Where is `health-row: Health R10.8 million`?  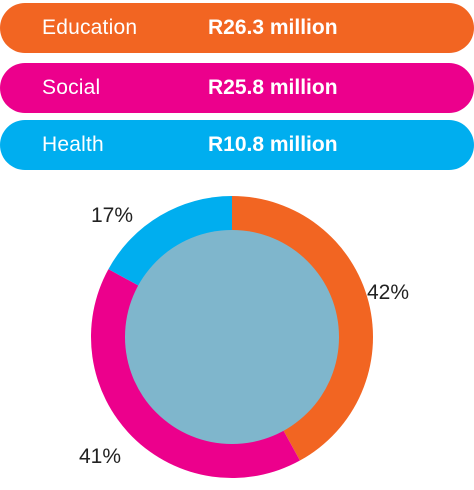
health-row: Health R10.8 million is located at coordinates (237, 145).